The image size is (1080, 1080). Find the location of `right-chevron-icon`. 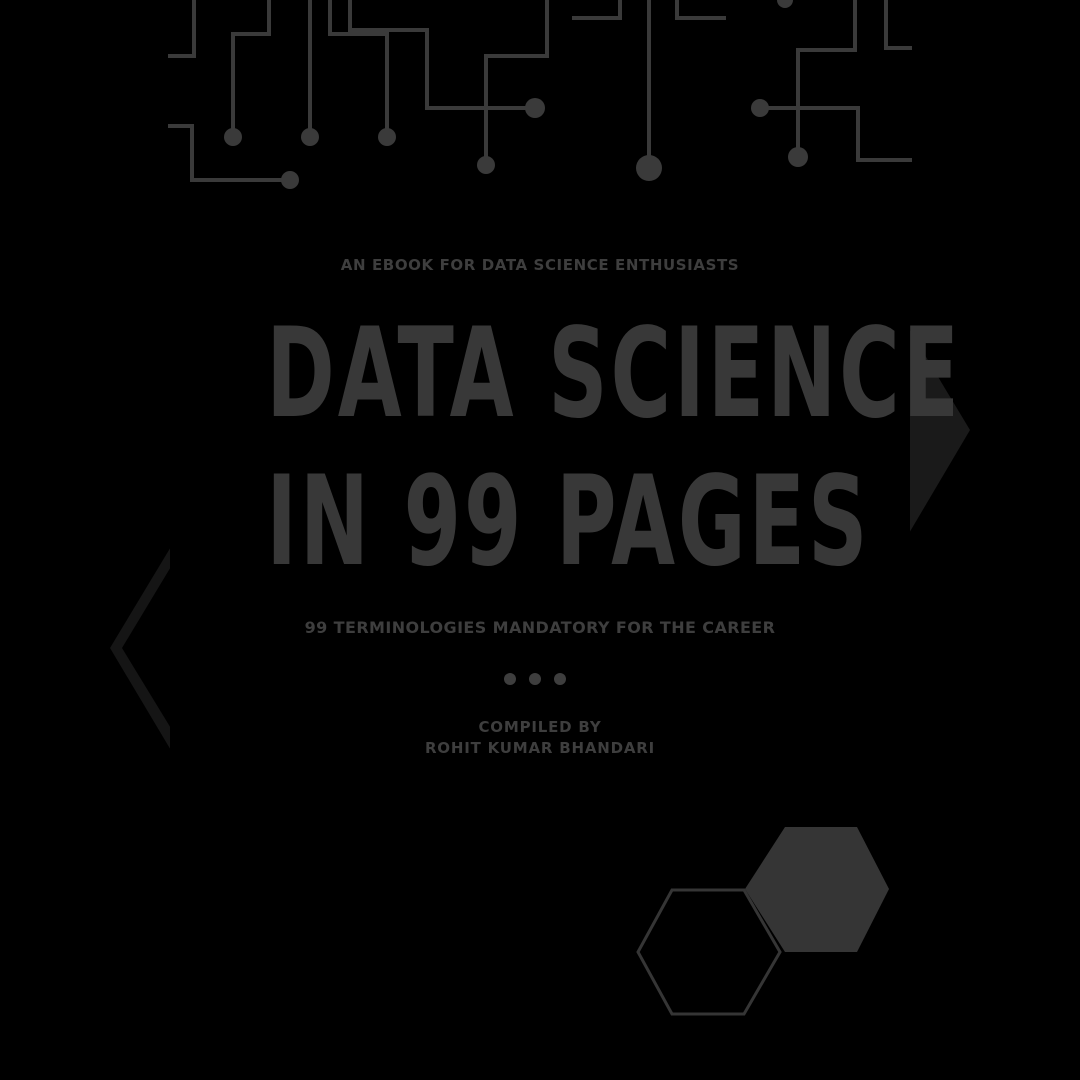

right-chevron-icon is located at coordinates (937, 431).